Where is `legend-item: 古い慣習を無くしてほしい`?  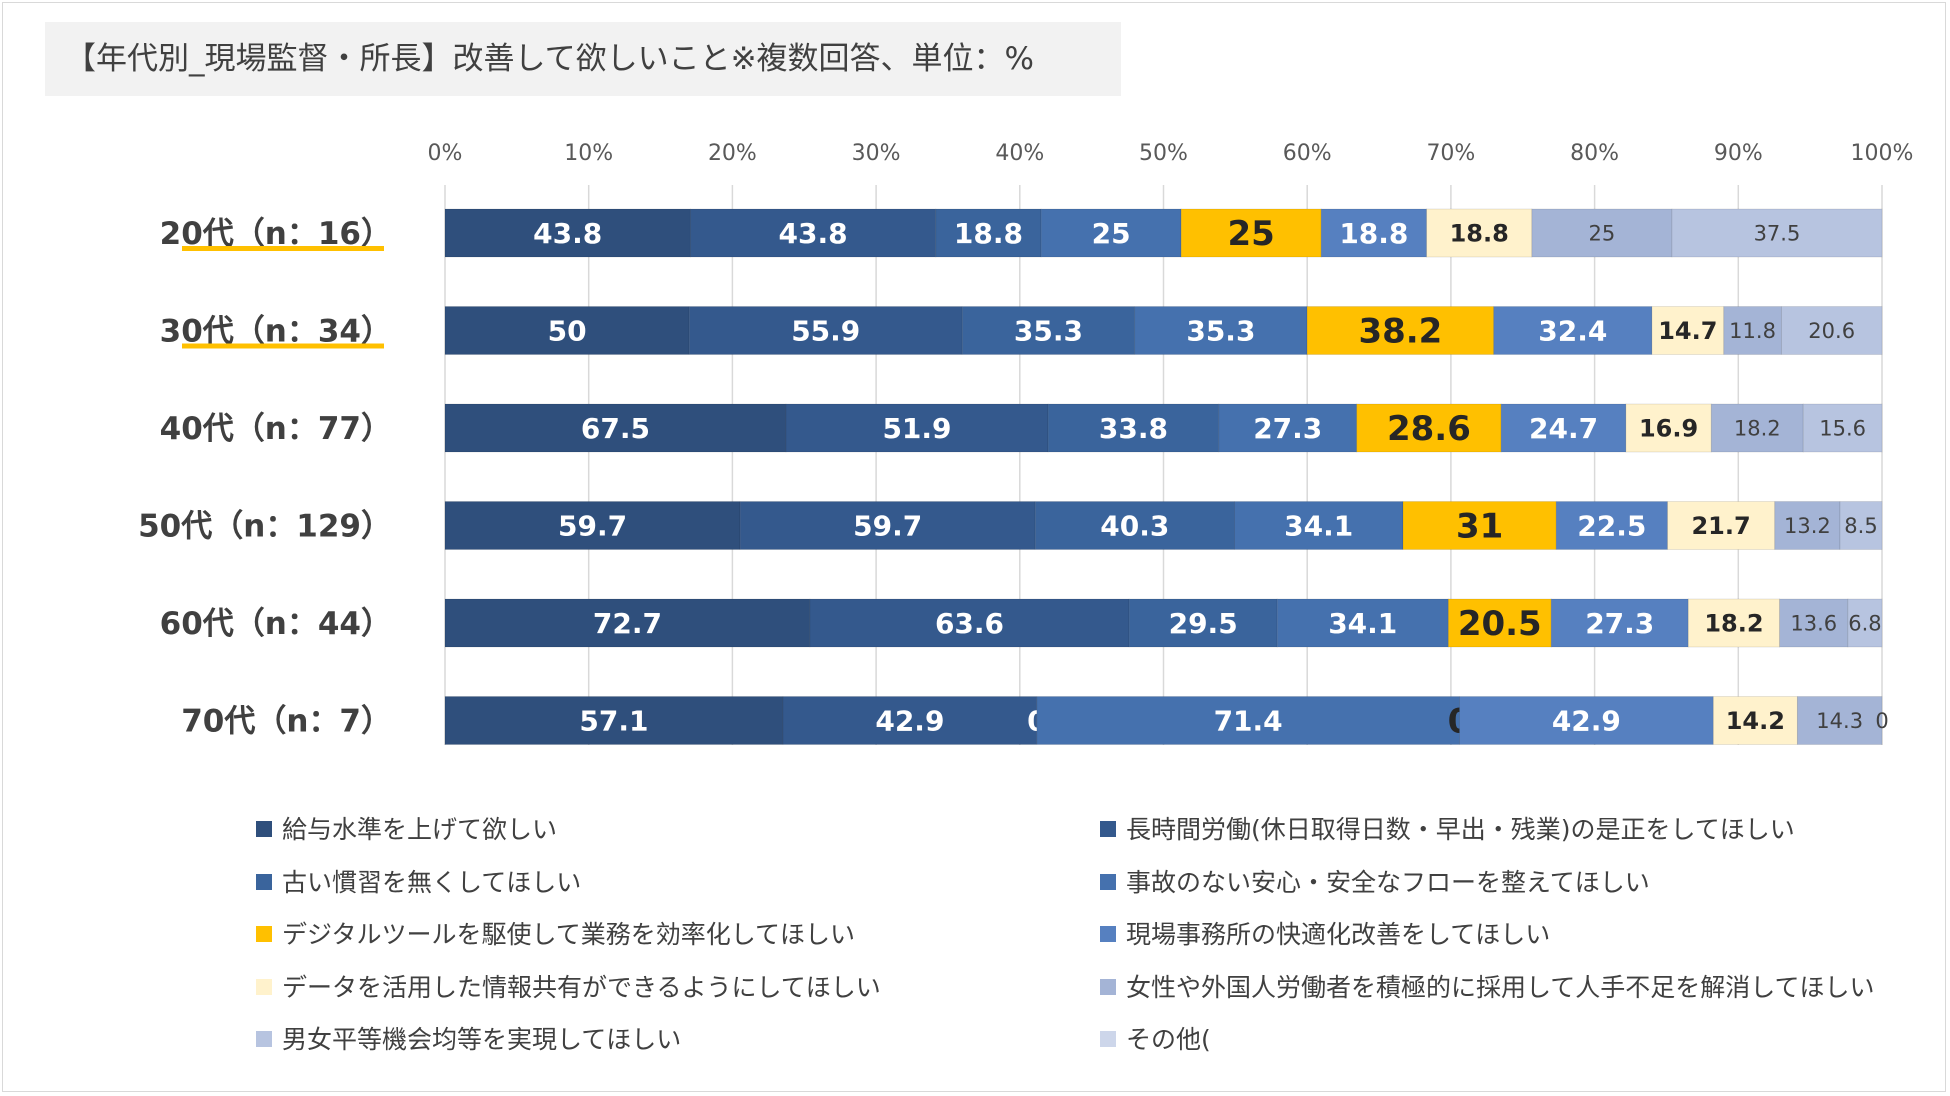
legend-item: 古い慣習を無くしてほしい is located at coordinates (418, 883).